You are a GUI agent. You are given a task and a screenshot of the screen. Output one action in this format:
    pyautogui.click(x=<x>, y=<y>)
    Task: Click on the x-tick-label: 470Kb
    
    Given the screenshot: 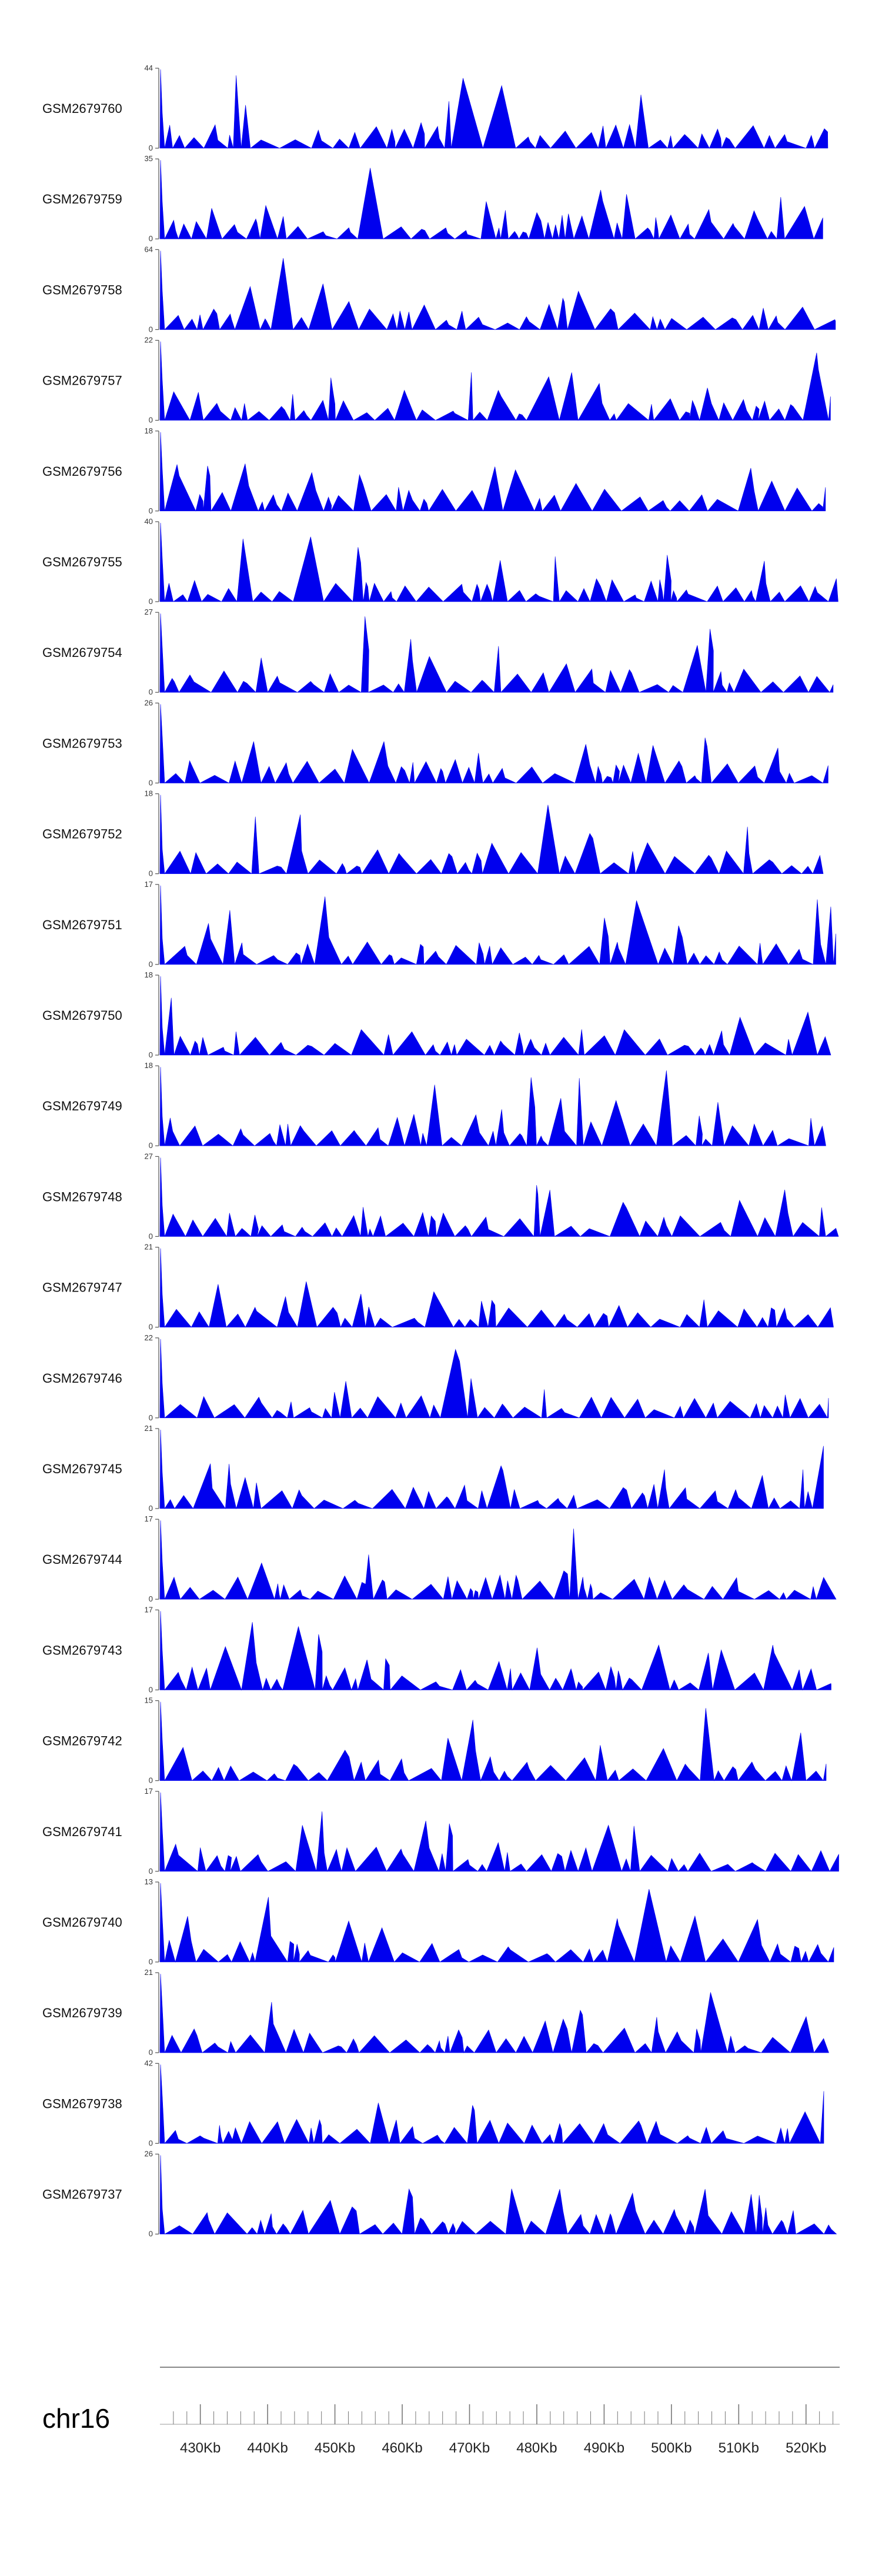 What is the action you would take?
    pyautogui.click(x=469, y=2448)
    